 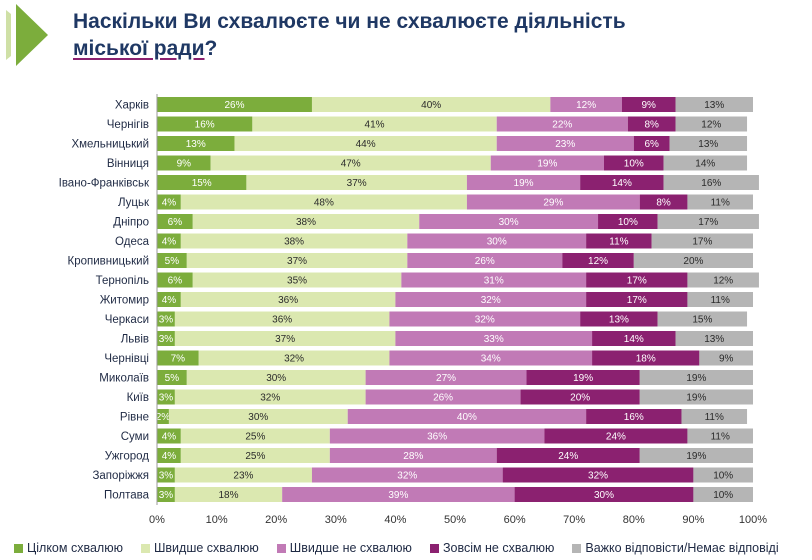 I want to click on data-label: 26%, so click(x=485, y=261).